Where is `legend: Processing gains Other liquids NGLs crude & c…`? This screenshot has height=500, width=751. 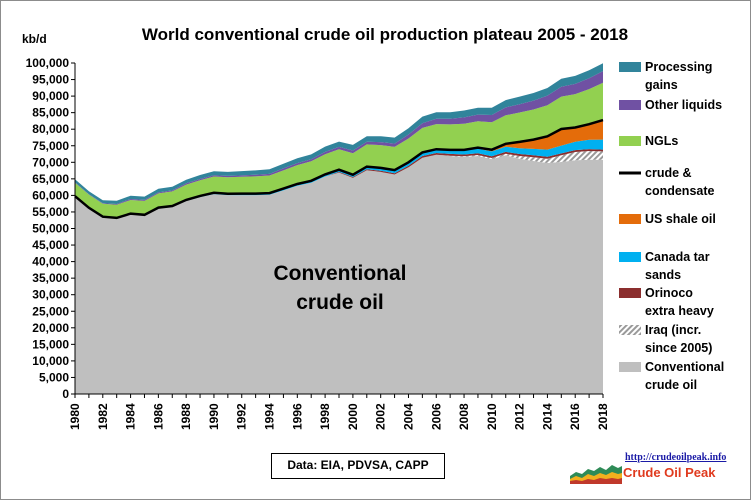 legend: Processing gains Other liquids NGLs crude & c… is located at coordinates (671, 226).